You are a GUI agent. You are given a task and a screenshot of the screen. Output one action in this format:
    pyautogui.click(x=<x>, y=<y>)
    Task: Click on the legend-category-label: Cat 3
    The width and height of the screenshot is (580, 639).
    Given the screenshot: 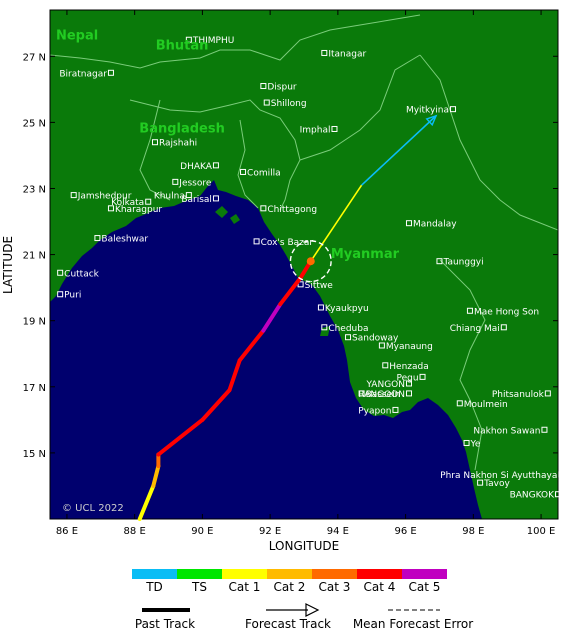 What is the action you would take?
    pyautogui.click(x=335, y=587)
    